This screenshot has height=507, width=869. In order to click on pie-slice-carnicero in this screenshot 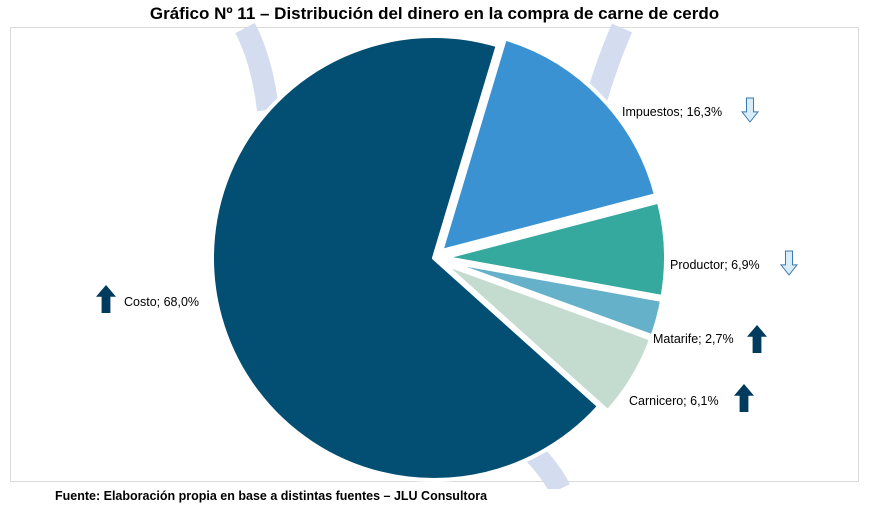, I will do `click(547, 337)`.